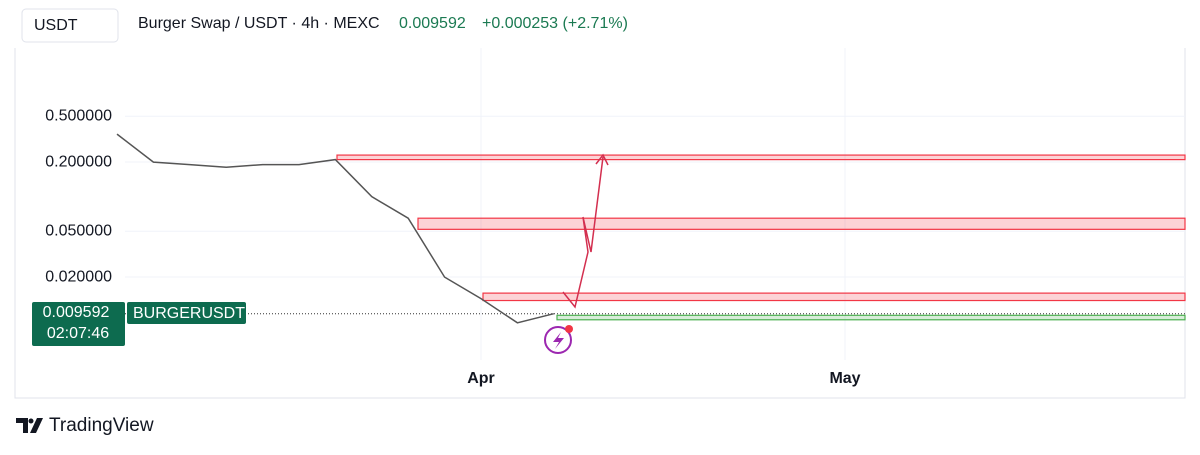 The width and height of the screenshot is (1200, 455). What do you see at coordinates (78, 276) in the screenshot?
I see `y-tick-label: 0.020000` at bounding box center [78, 276].